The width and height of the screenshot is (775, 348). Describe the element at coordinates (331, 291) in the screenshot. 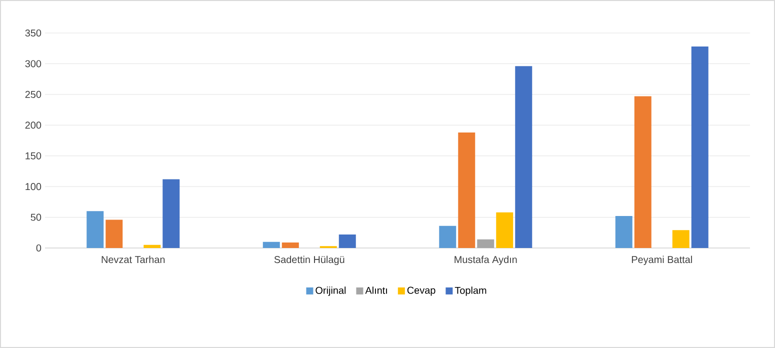

I see `legend-label: Orijinal` at that location.